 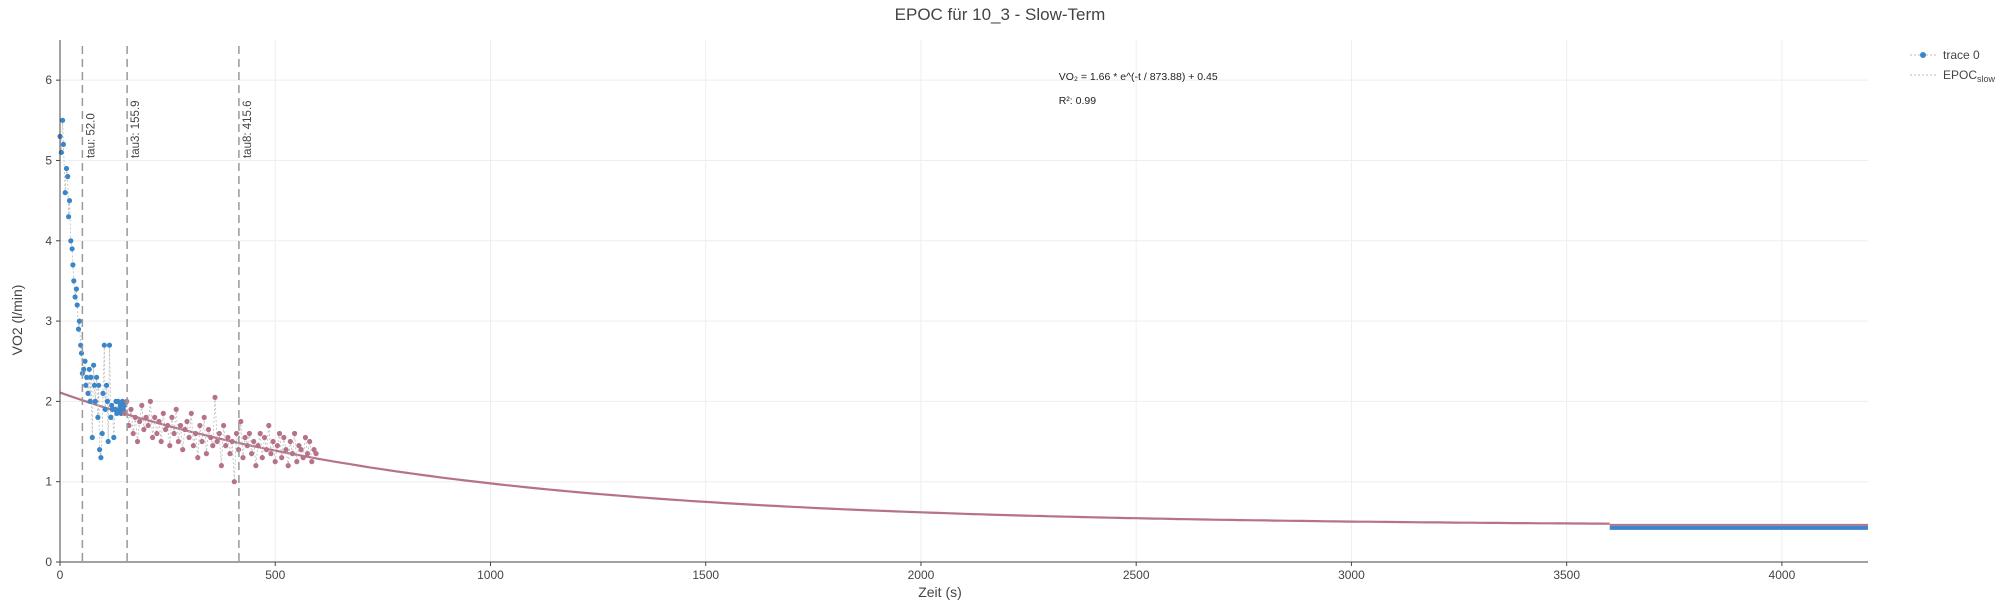 What do you see at coordinates (275, 575) in the screenshot?
I see `x-tick-label: 500` at bounding box center [275, 575].